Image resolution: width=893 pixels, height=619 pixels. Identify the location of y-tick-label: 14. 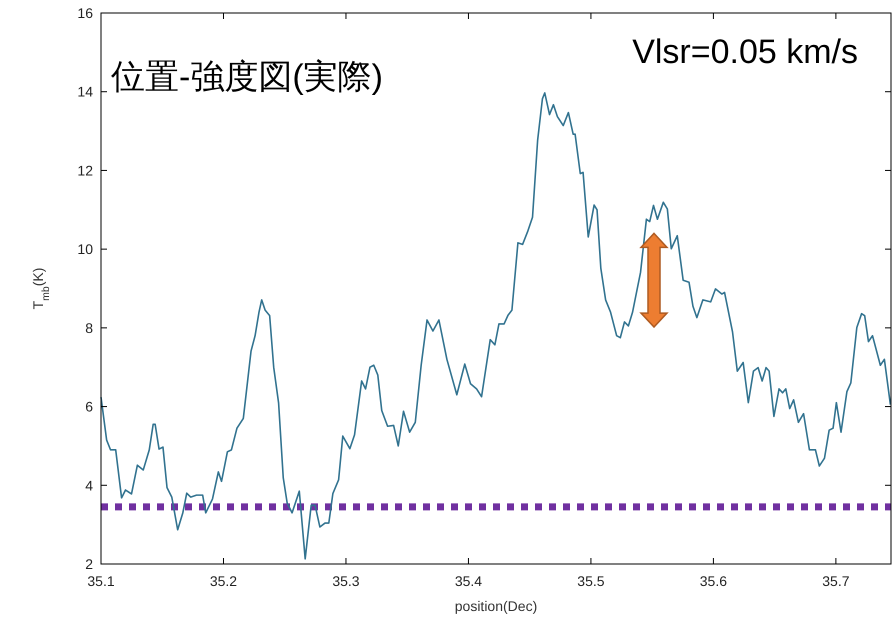
(85, 92).